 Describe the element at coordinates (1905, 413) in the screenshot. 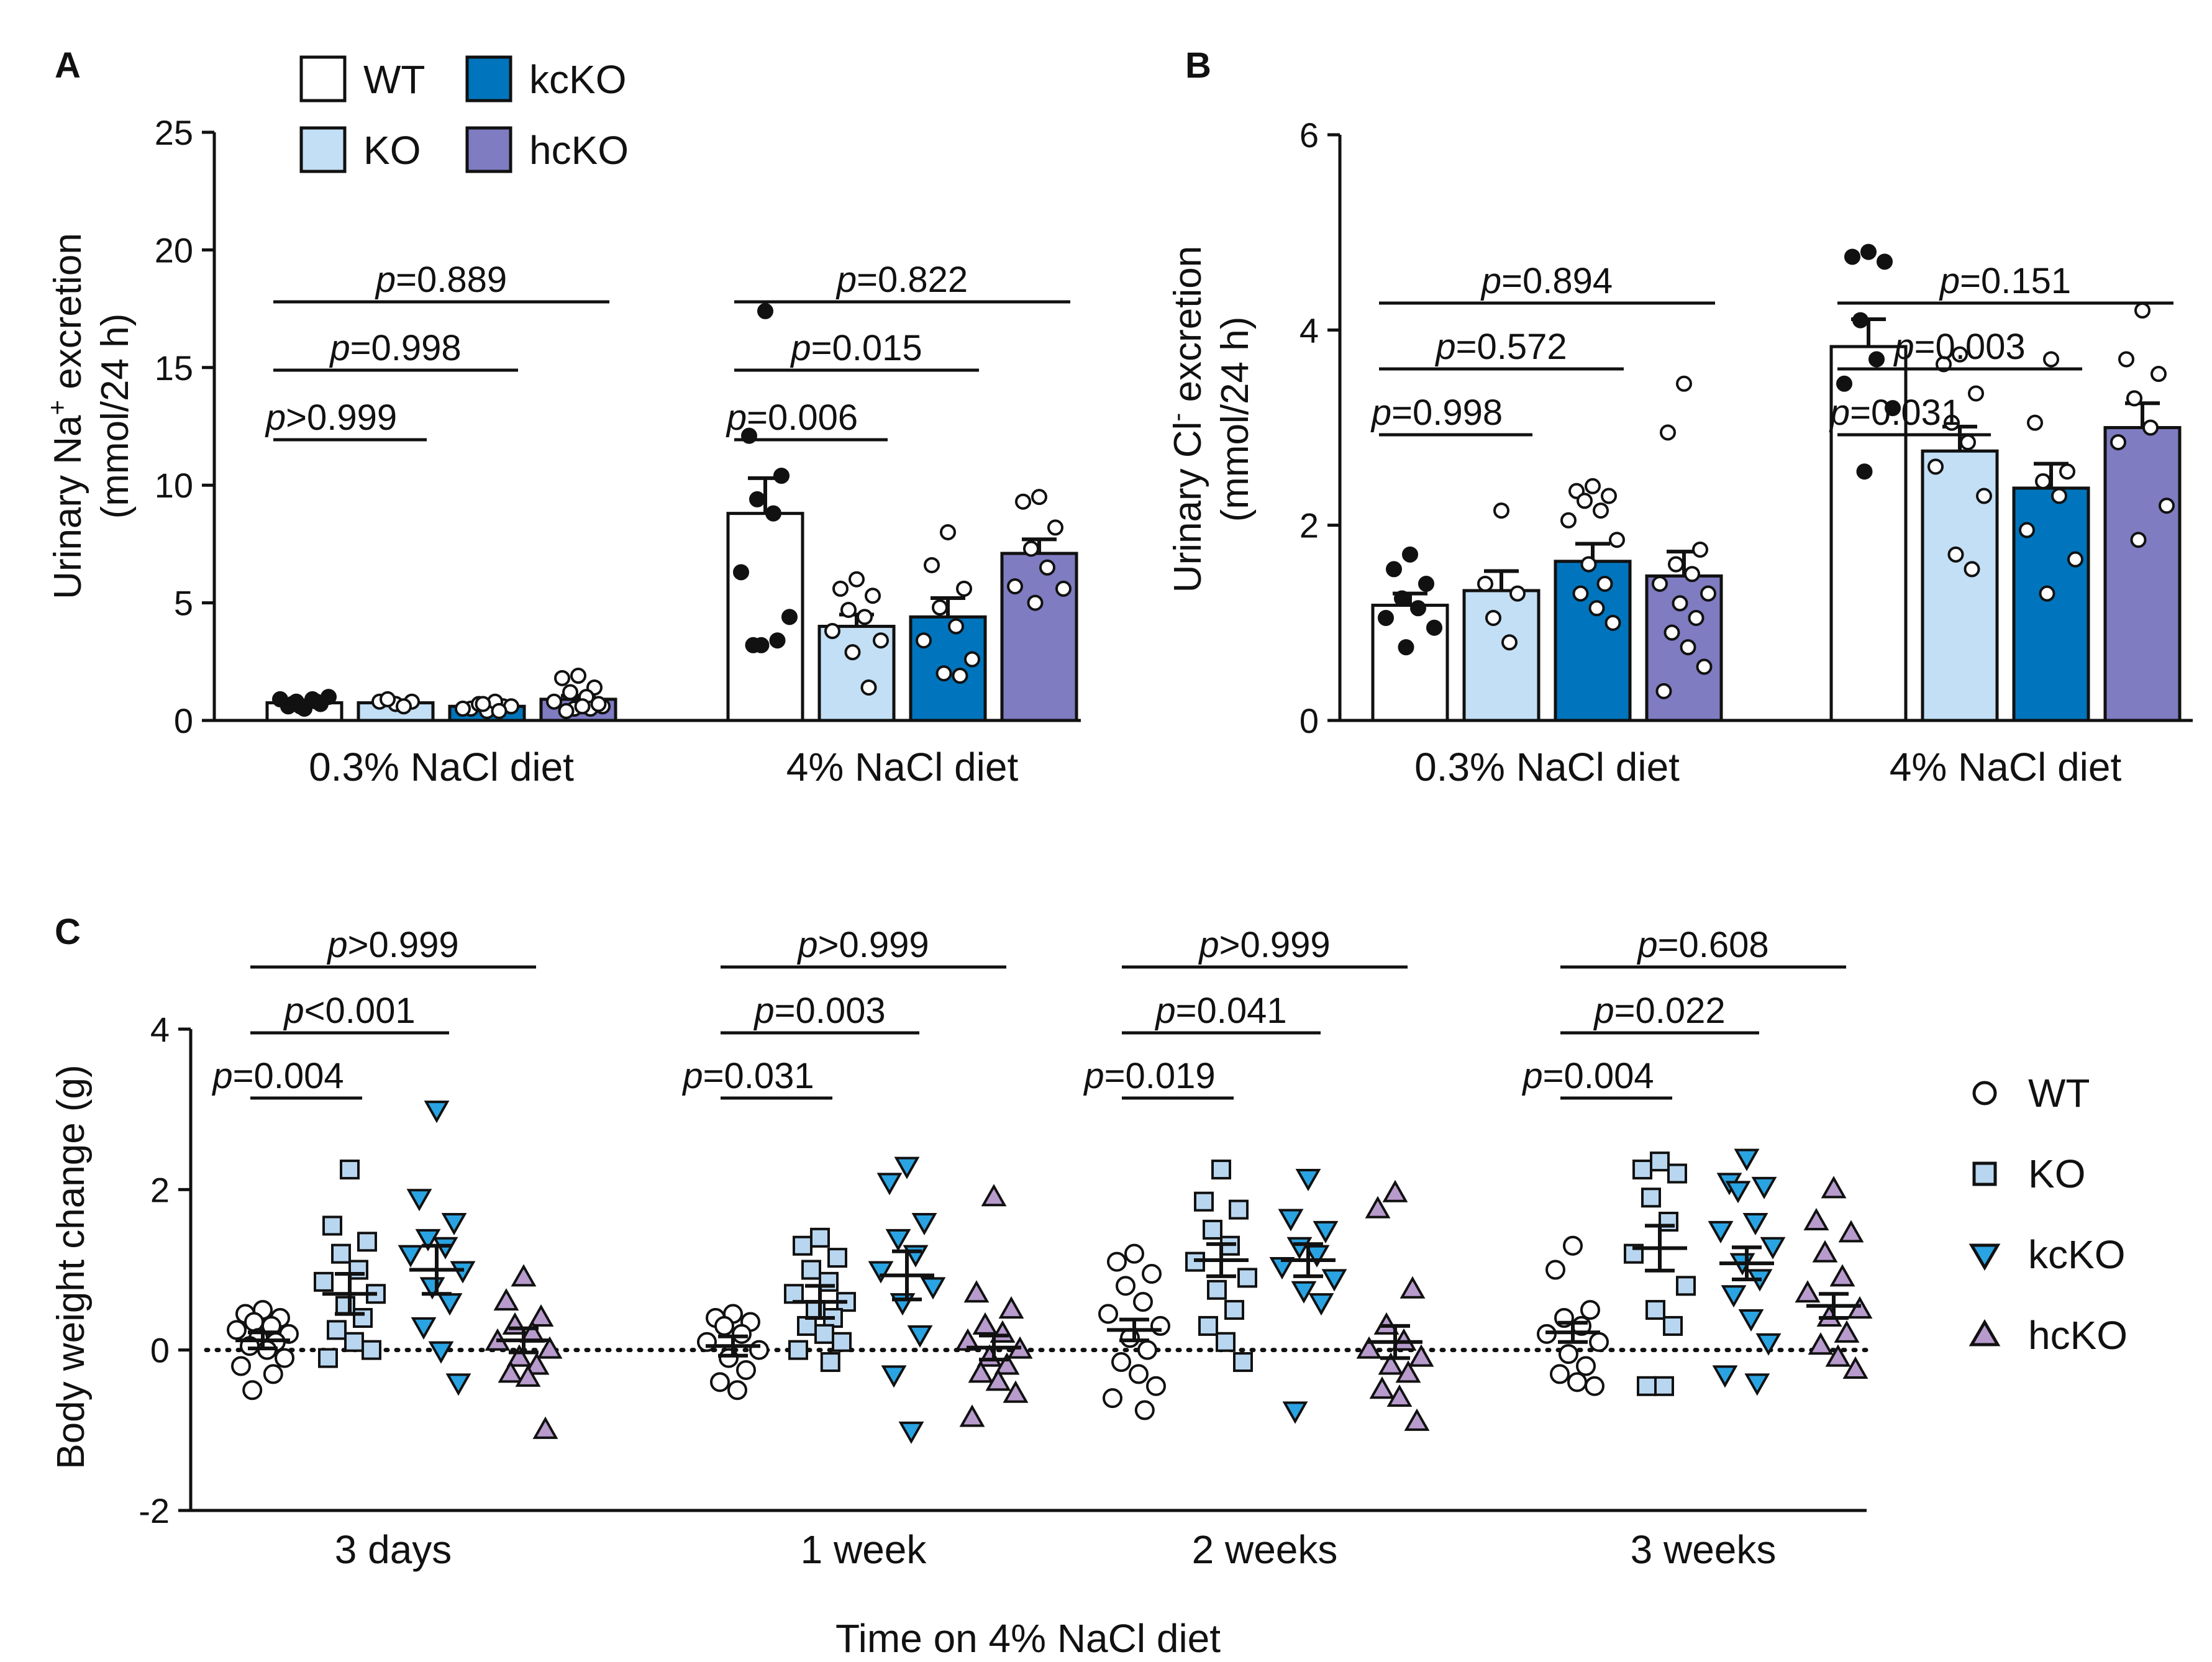

I see `p-value: =0.031` at that location.